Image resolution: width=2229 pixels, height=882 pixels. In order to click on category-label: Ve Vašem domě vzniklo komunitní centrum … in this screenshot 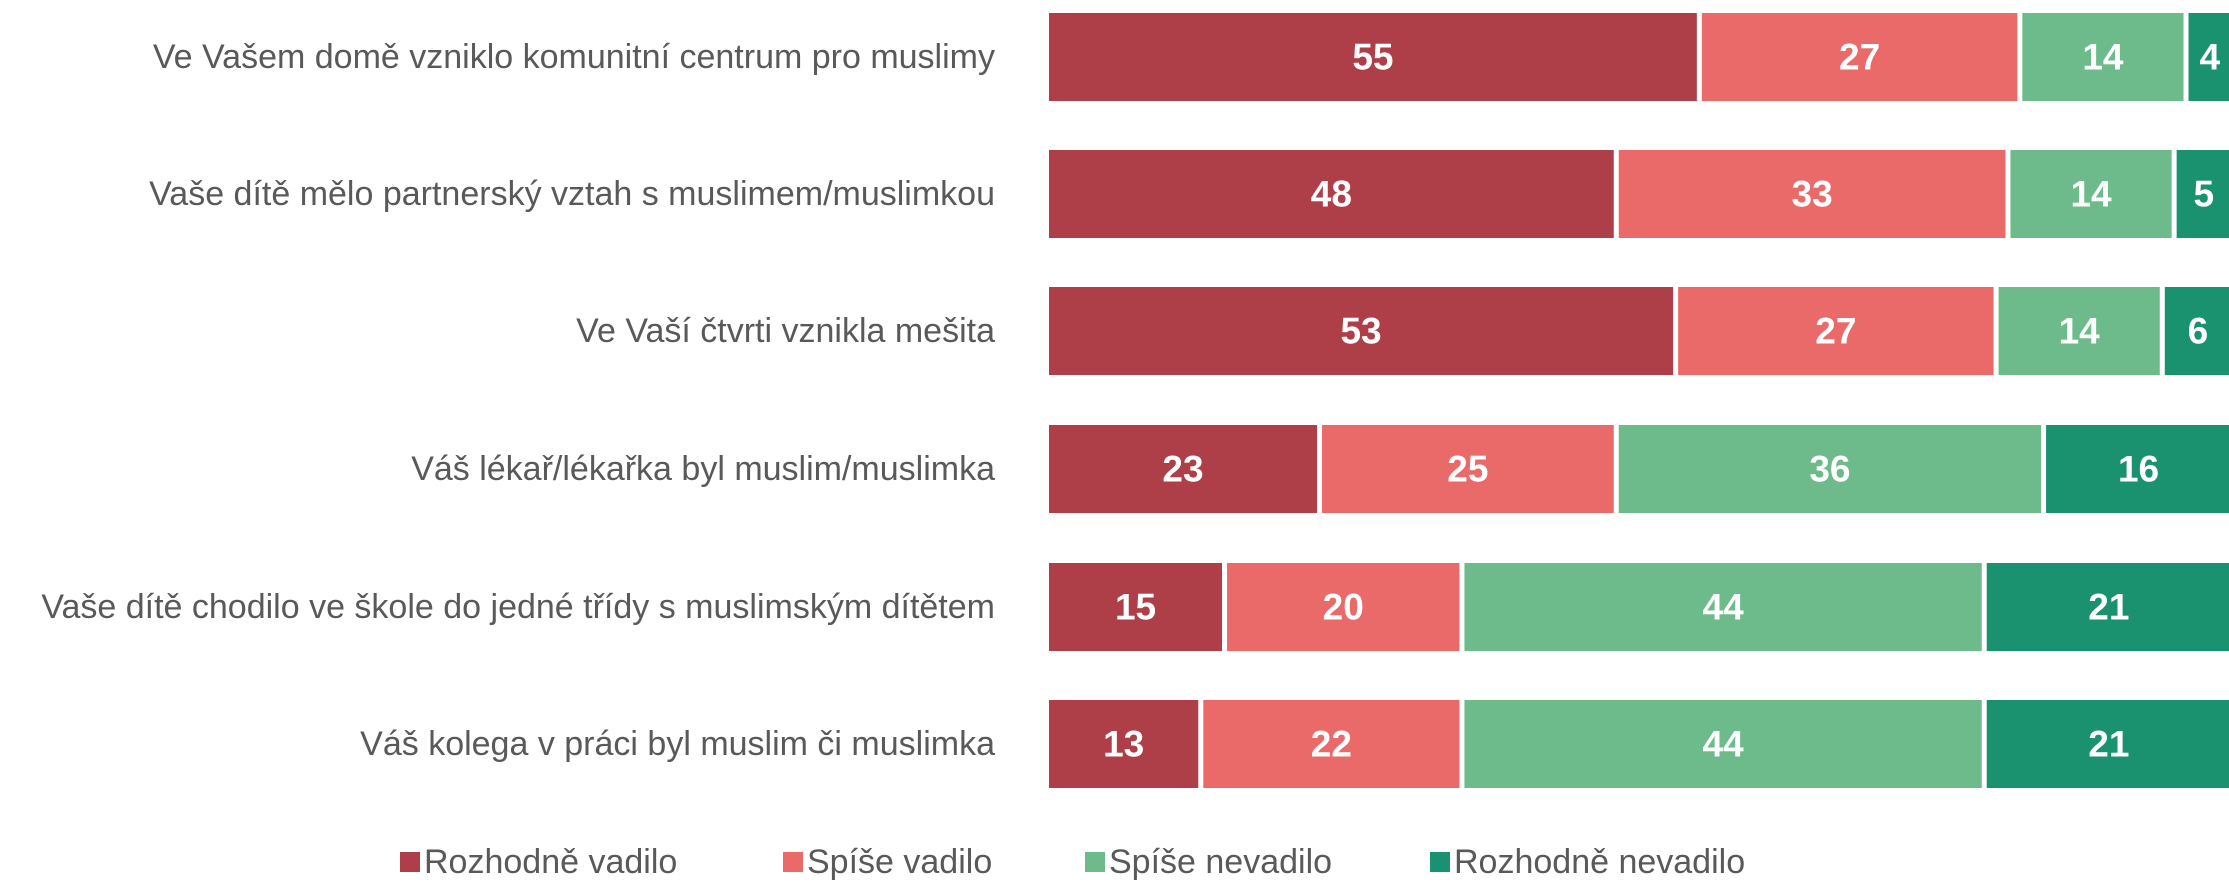, I will do `click(573, 57)`.